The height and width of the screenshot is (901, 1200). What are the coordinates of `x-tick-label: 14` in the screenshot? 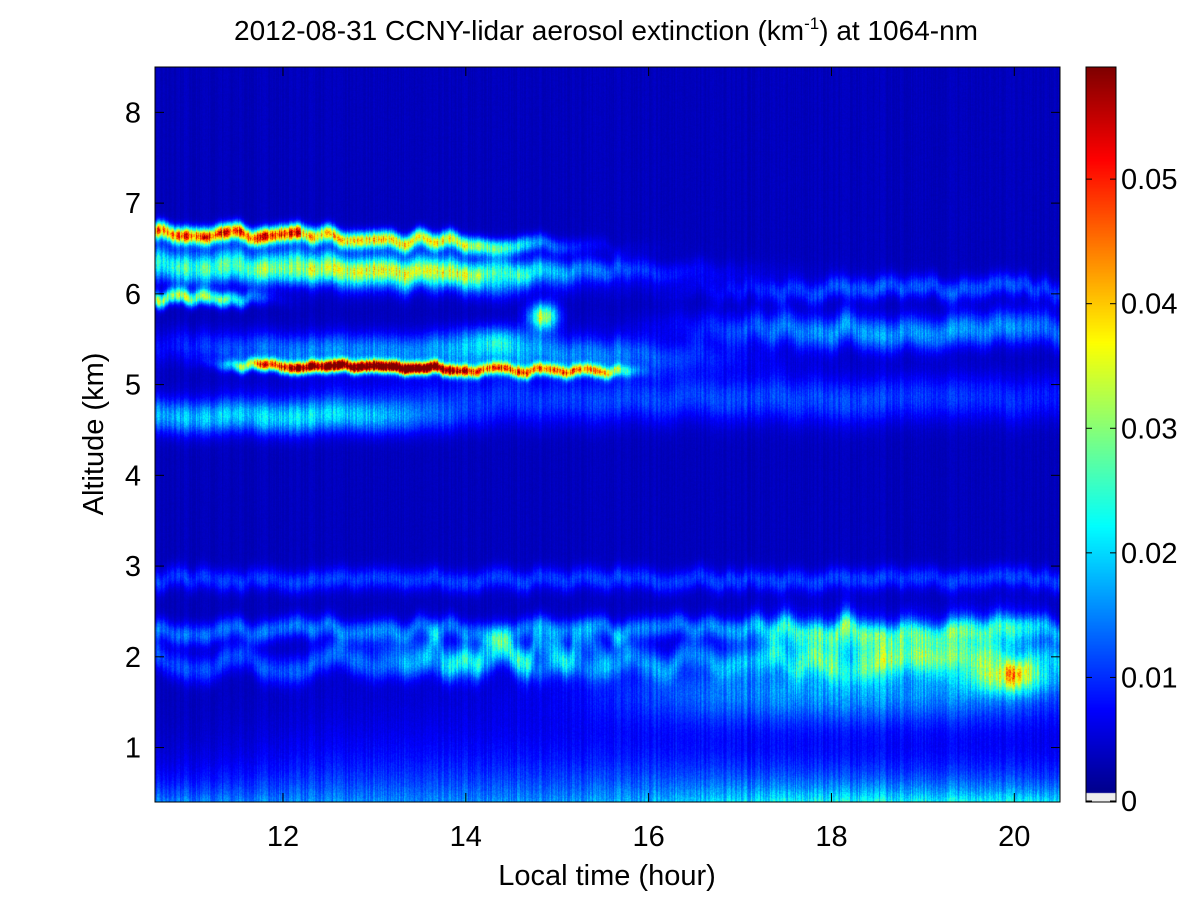 It's located at (466, 837).